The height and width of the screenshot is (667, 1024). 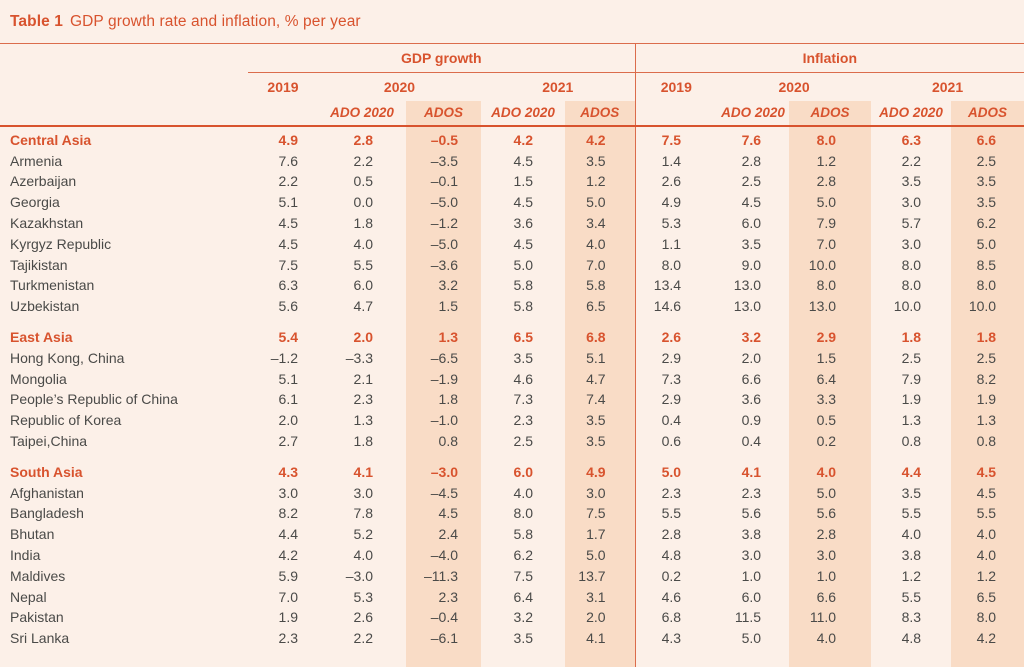 I want to click on value-cell: –3.3, so click(x=359, y=357).